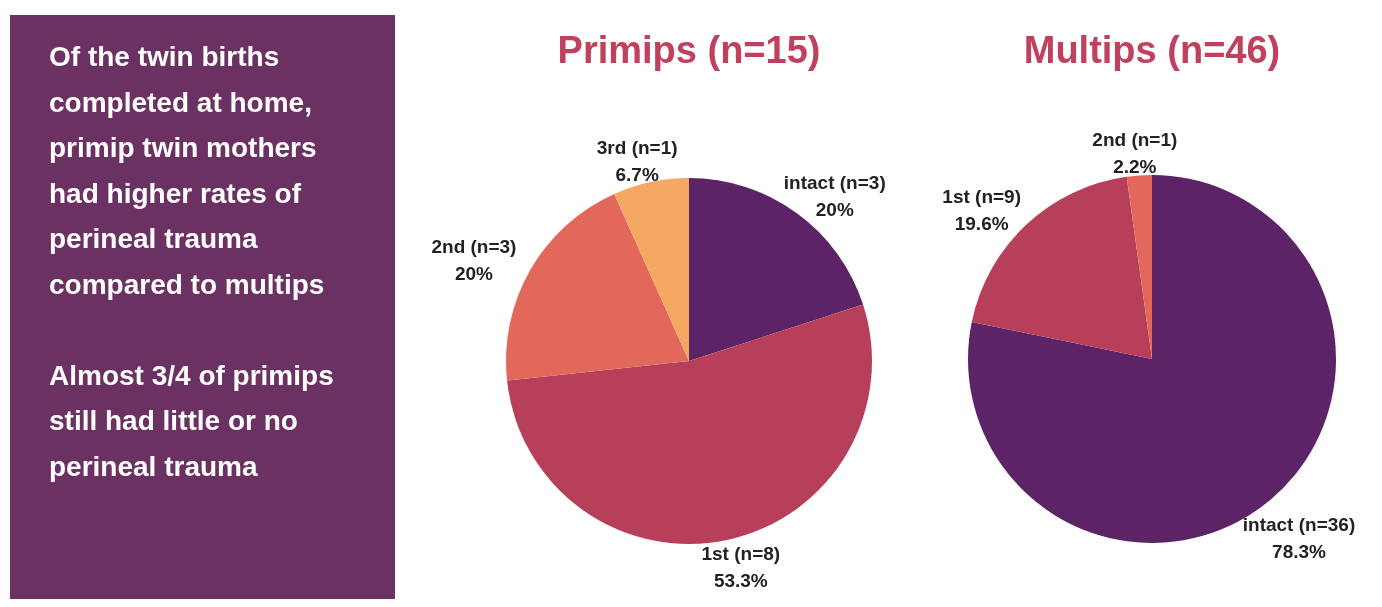 The image size is (1382, 607). Describe the element at coordinates (981, 223) in the screenshot. I see `data-label: 19.6%` at that location.